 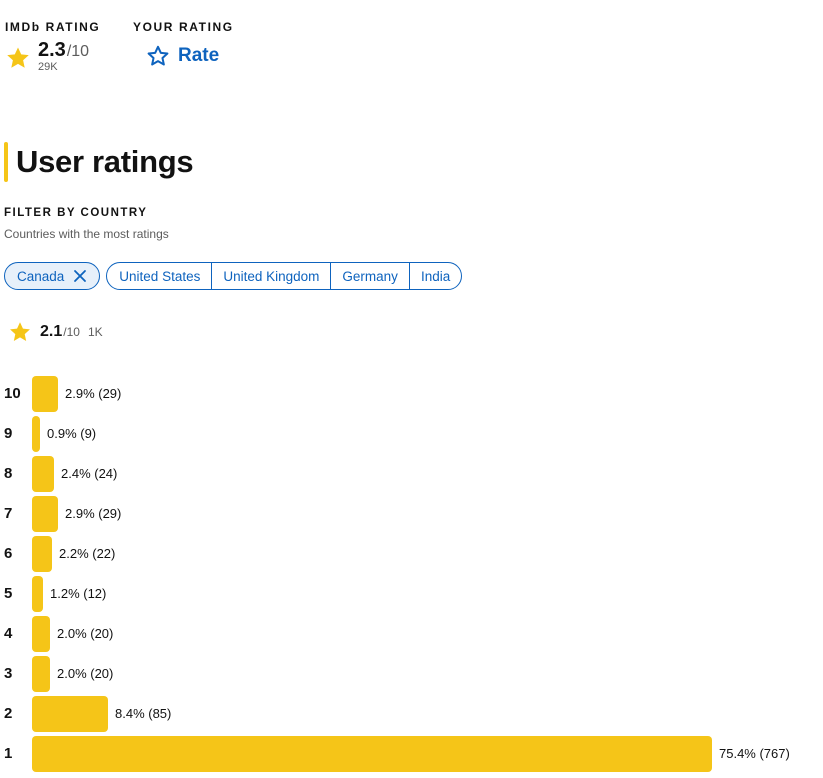 I want to click on chip-selected-country: Canada, so click(x=52, y=276).